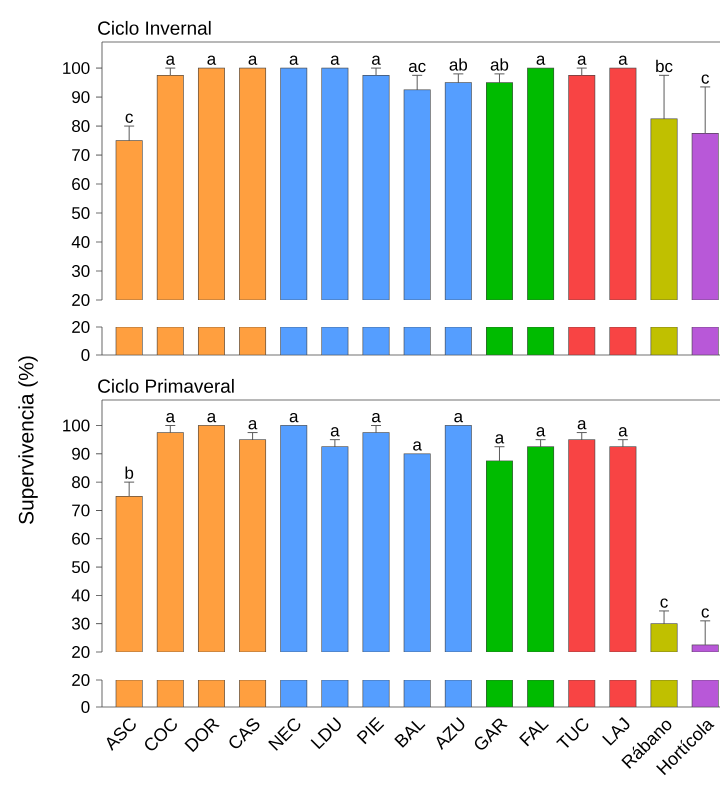  What do you see at coordinates (410, 734) in the screenshot?
I see `x-tick-label: BAL` at bounding box center [410, 734].